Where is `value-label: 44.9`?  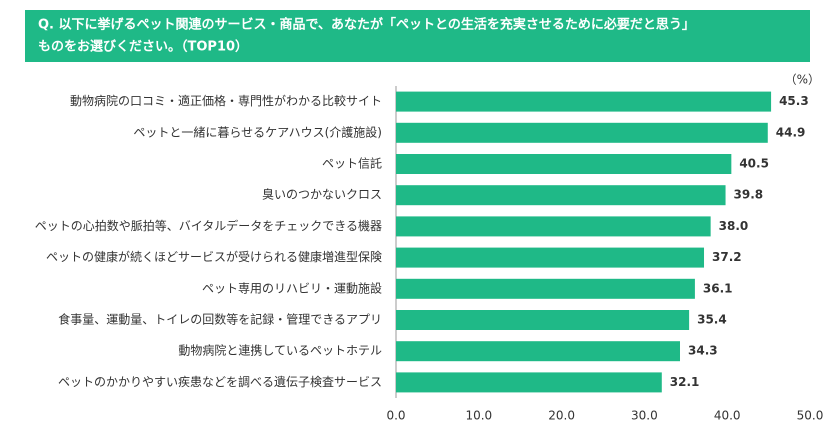
value-label: 44.9 is located at coordinates (791, 132).